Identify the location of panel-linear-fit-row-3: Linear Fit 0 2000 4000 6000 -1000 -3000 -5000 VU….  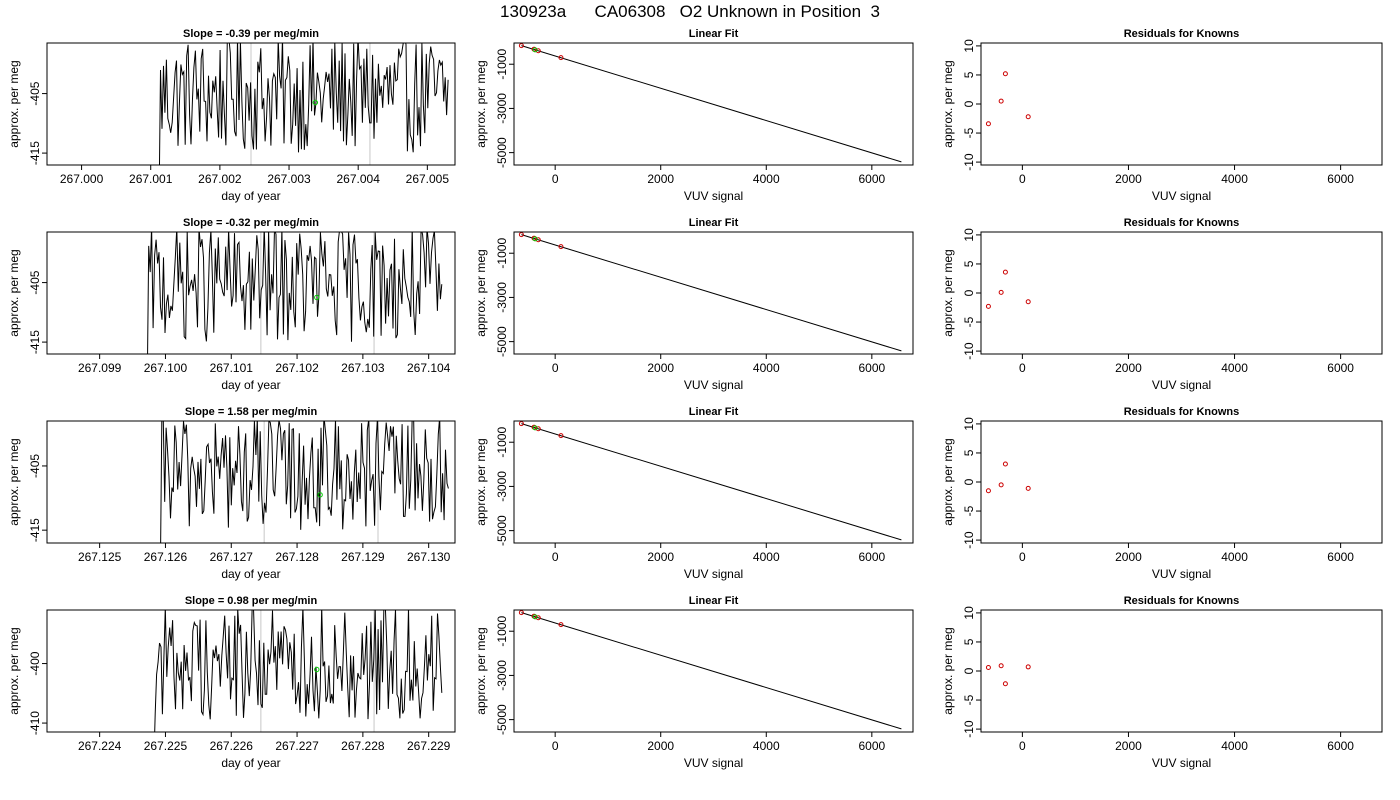
(694, 493).